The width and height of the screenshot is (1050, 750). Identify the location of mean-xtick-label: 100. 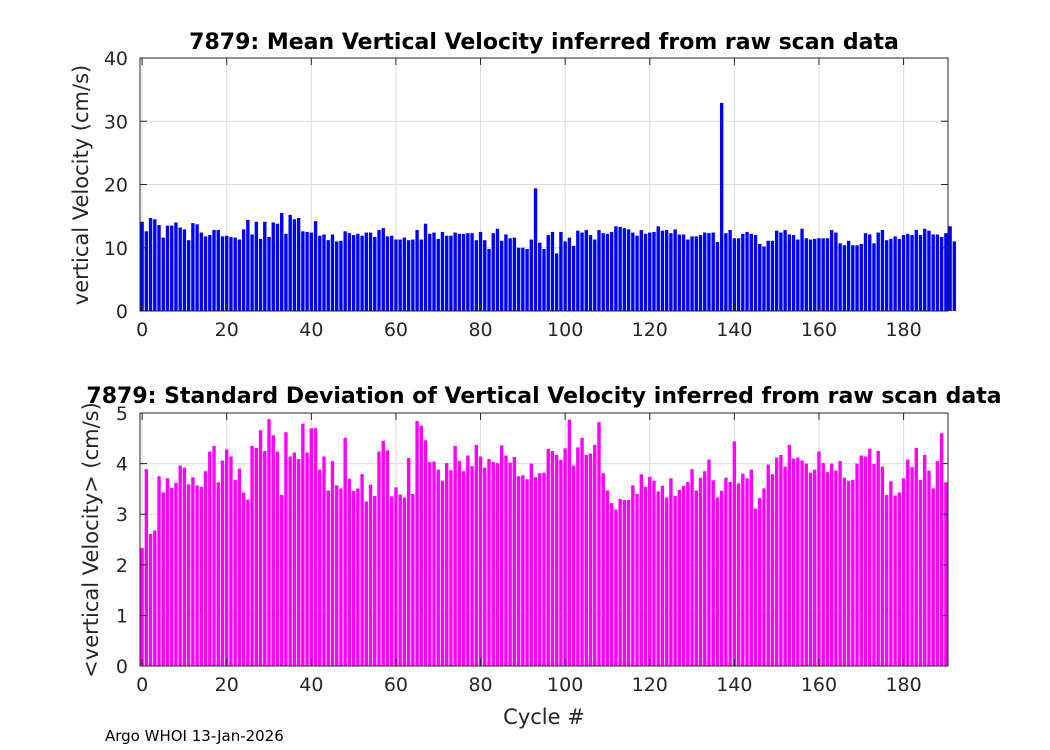
(565, 330).